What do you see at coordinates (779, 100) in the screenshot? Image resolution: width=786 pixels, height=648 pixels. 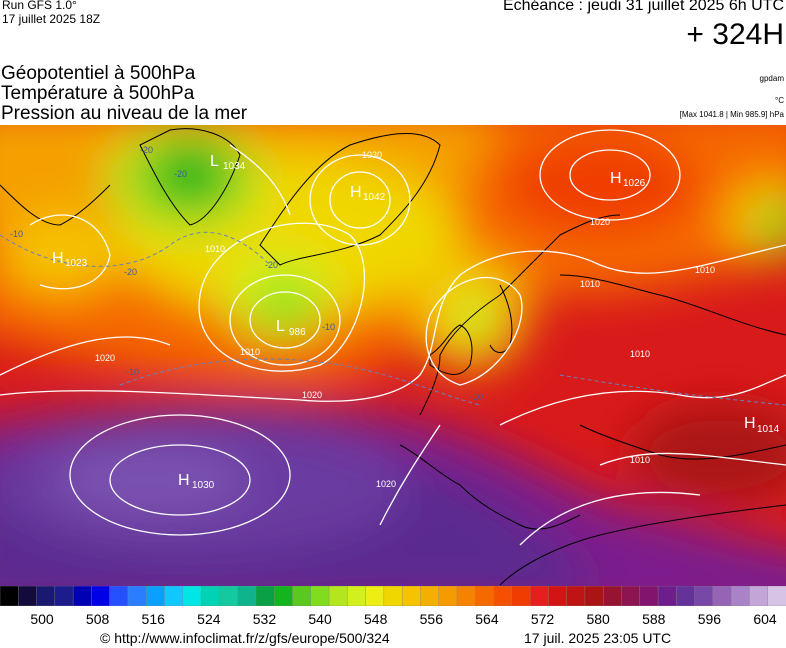 I see `unit-temperature: °C` at bounding box center [779, 100].